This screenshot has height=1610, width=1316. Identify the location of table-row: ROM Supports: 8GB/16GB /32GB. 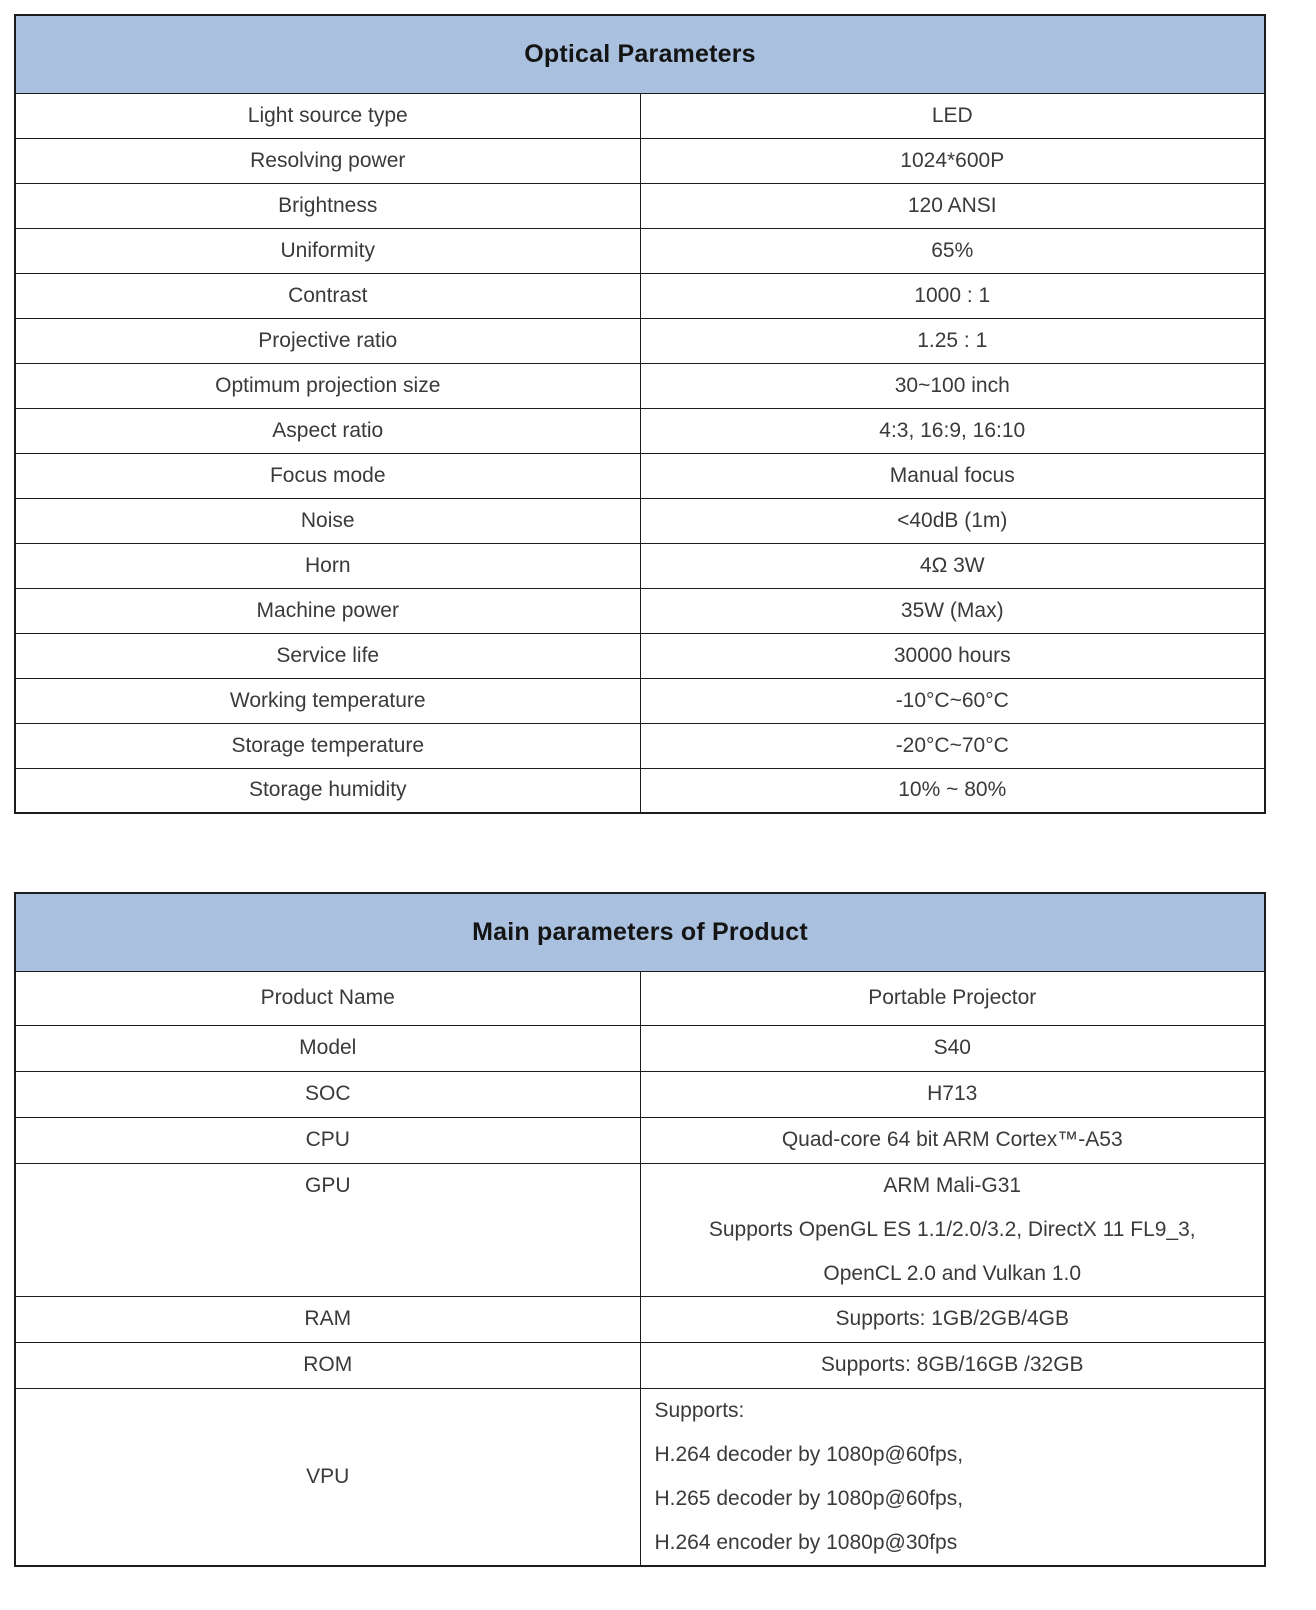
(640, 1365).